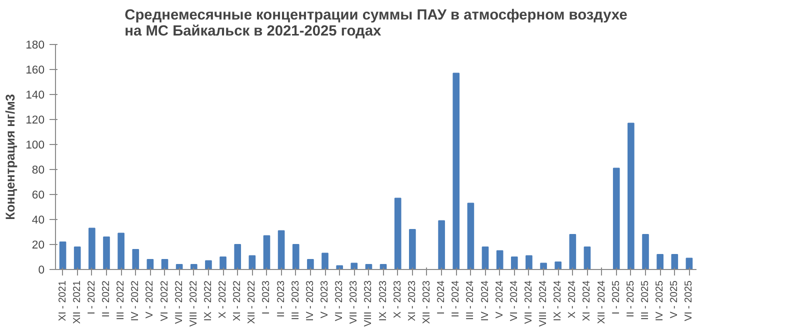  I want to click on x-tick-label: II - 2025, so click(630, 299).